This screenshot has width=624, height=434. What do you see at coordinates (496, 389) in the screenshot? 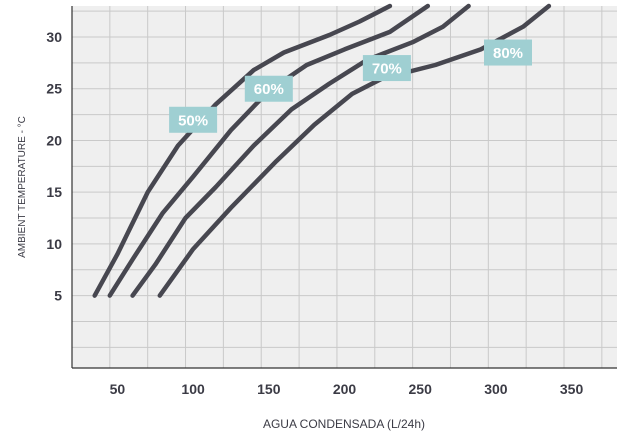
I see `x-tick-label: 300` at bounding box center [496, 389].